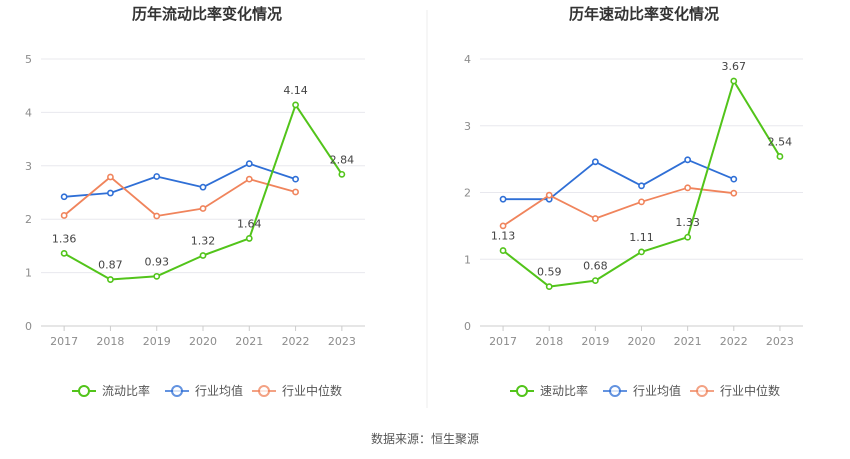 This screenshot has height=459, width=850. I want to click on legend-item: 流动比率, so click(111, 390).